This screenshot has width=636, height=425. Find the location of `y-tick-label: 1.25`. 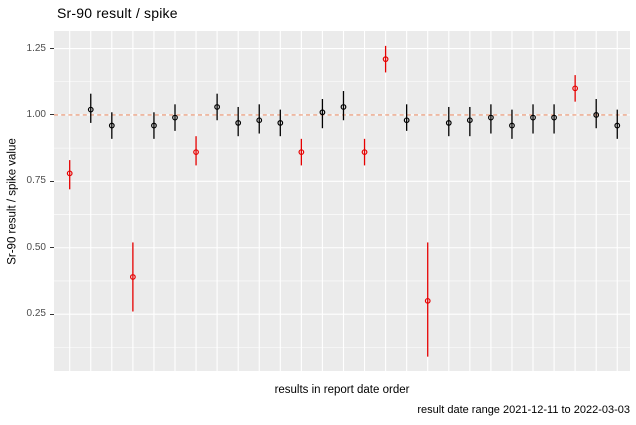

y-tick-label: 1.25 is located at coordinates (36, 48).